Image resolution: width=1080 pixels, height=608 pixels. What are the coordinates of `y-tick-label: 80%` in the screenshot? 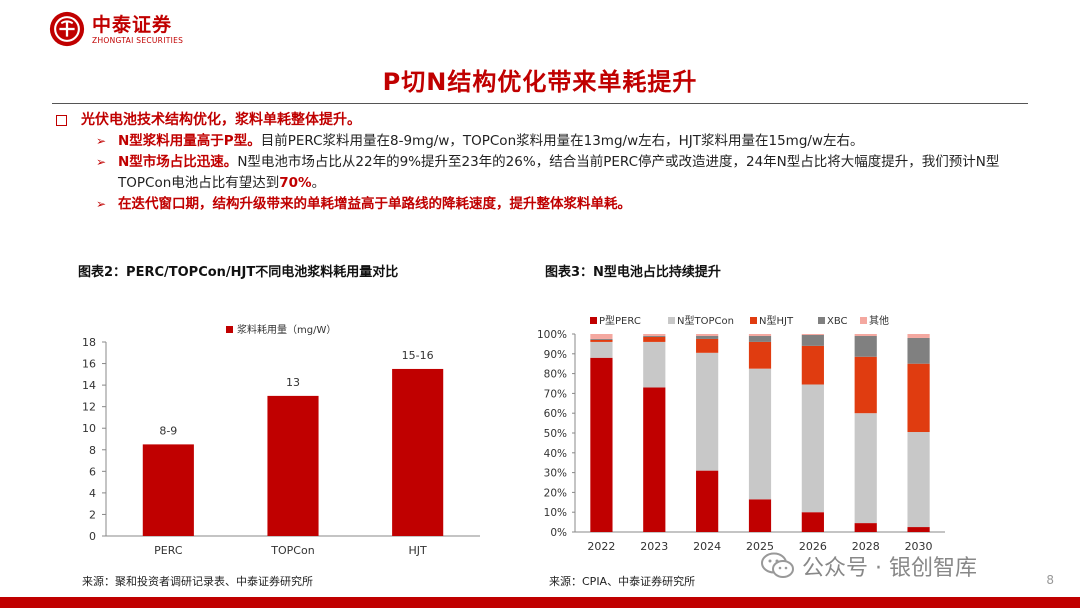 It's located at (555, 375).